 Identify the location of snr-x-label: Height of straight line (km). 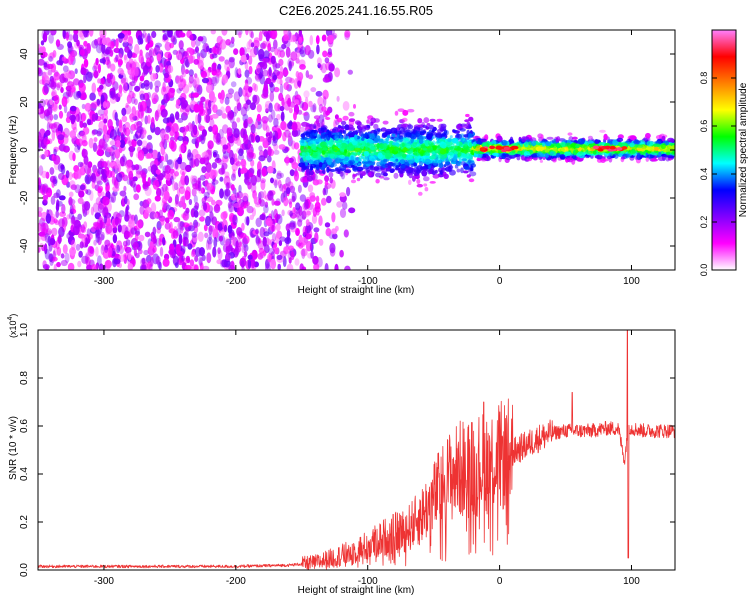
(356, 590).